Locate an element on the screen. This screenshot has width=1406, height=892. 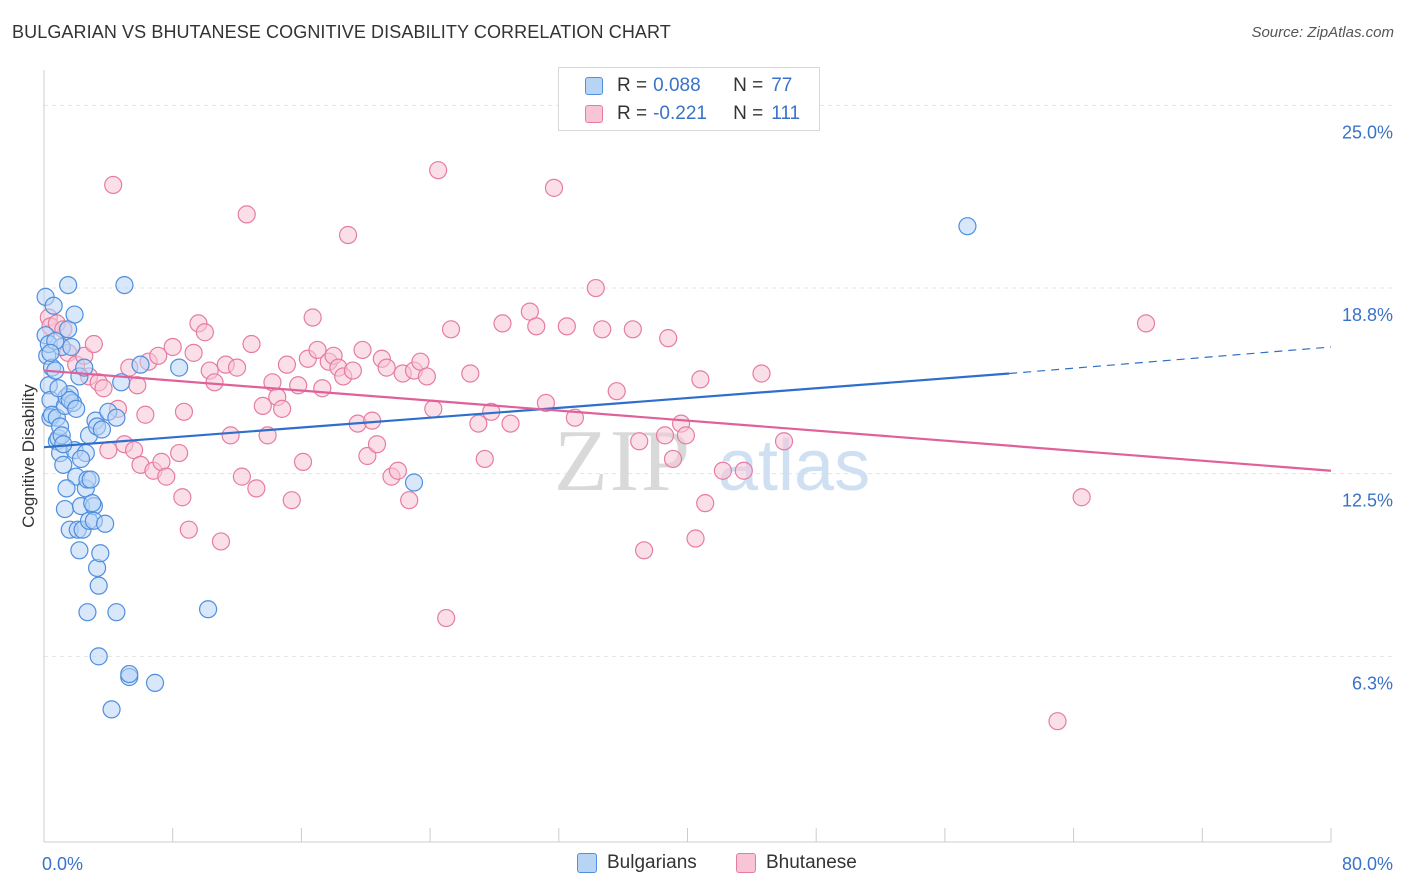
legend-n-value: 111 is located at coordinates (786, 113).